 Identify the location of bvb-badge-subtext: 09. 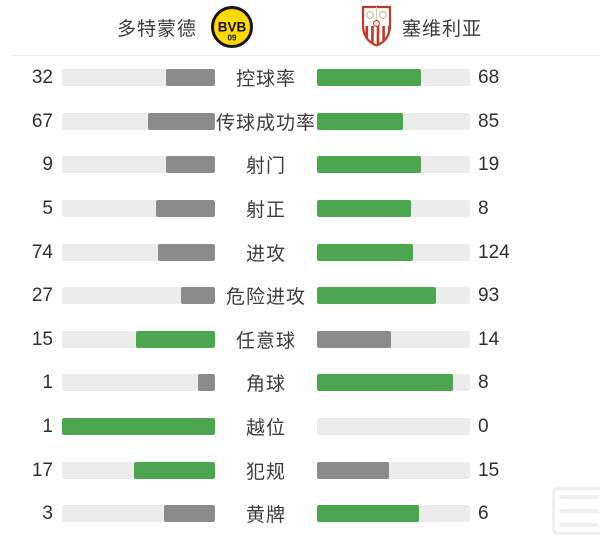
(232, 38).